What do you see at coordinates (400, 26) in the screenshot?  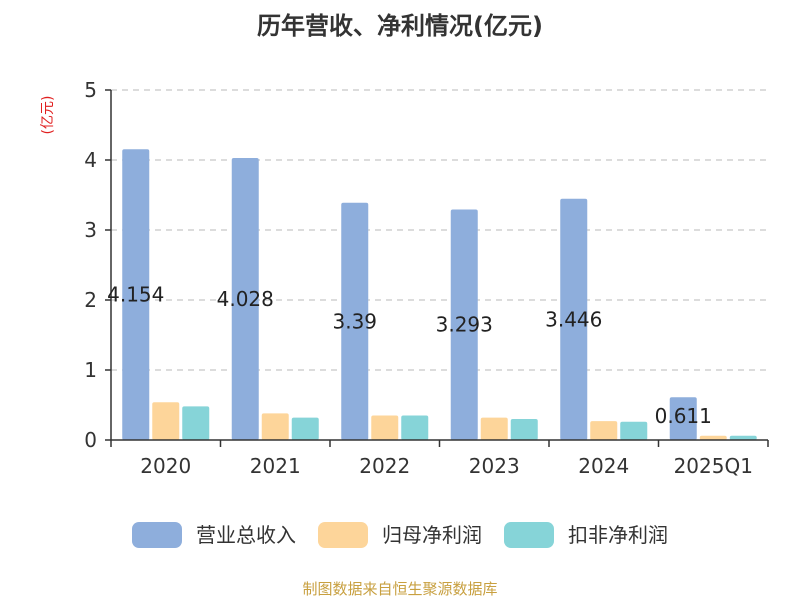 I see `chart-title: 历年营收、净利情况(亿元)` at bounding box center [400, 26].